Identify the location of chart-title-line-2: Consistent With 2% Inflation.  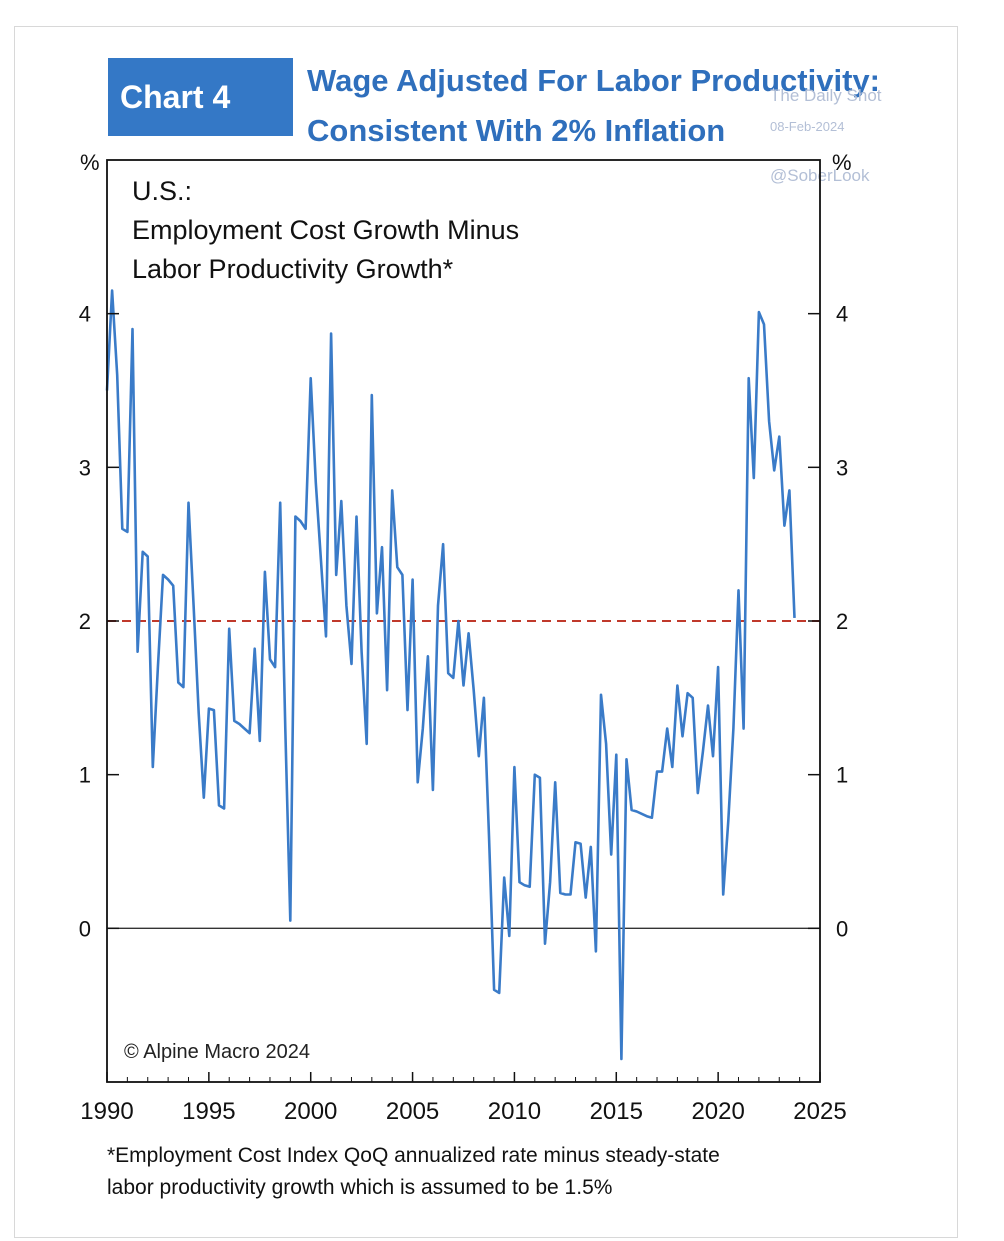
(516, 130).